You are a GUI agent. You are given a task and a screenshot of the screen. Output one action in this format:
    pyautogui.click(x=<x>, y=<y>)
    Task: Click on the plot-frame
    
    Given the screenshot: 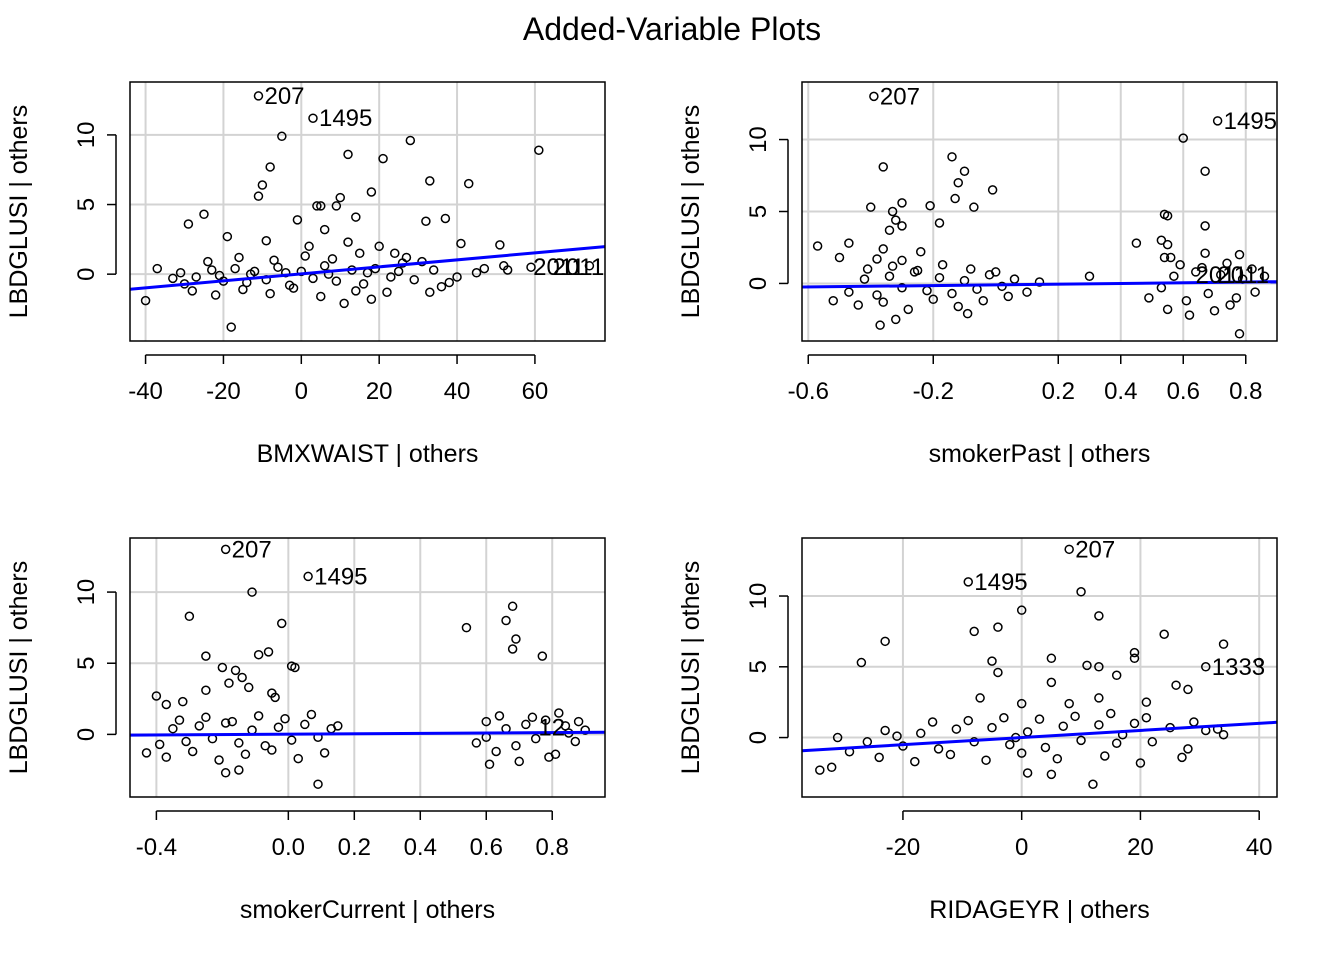 What is the action you would take?
    pyautogui.click(x=367, y=667)
    